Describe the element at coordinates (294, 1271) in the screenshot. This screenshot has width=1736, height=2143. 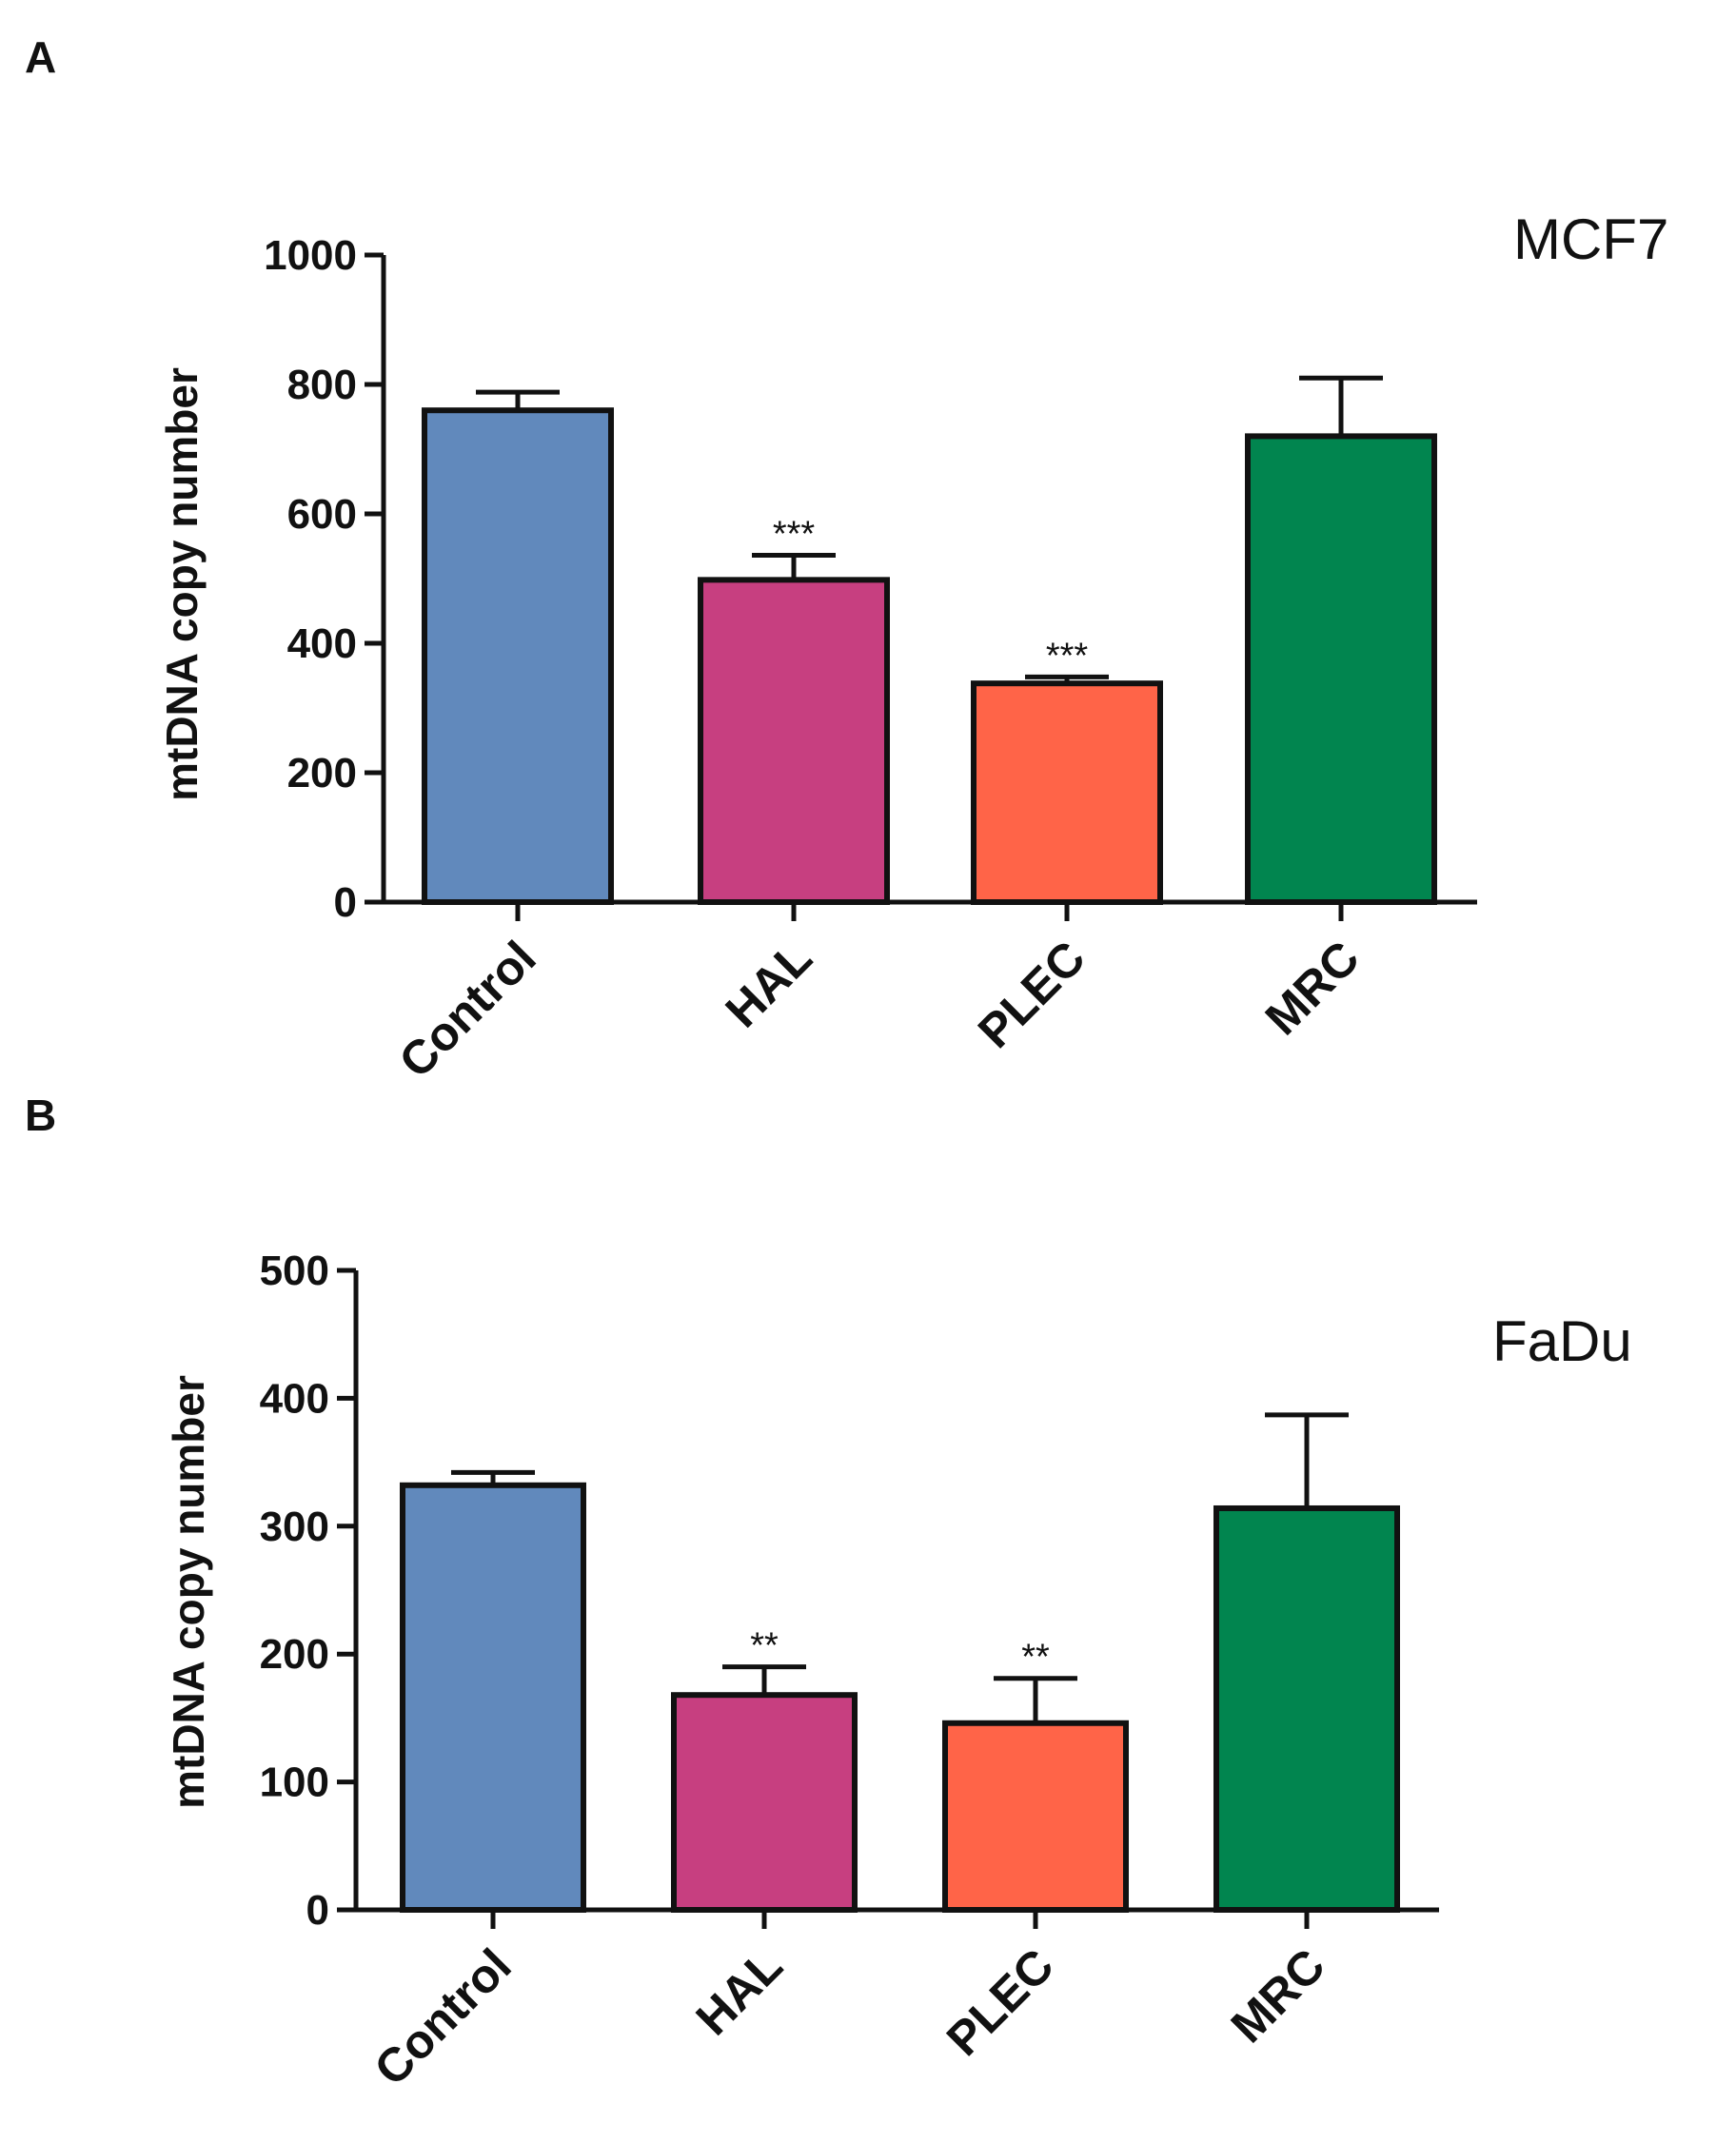
I see `y-tick-label: 500` at that location.